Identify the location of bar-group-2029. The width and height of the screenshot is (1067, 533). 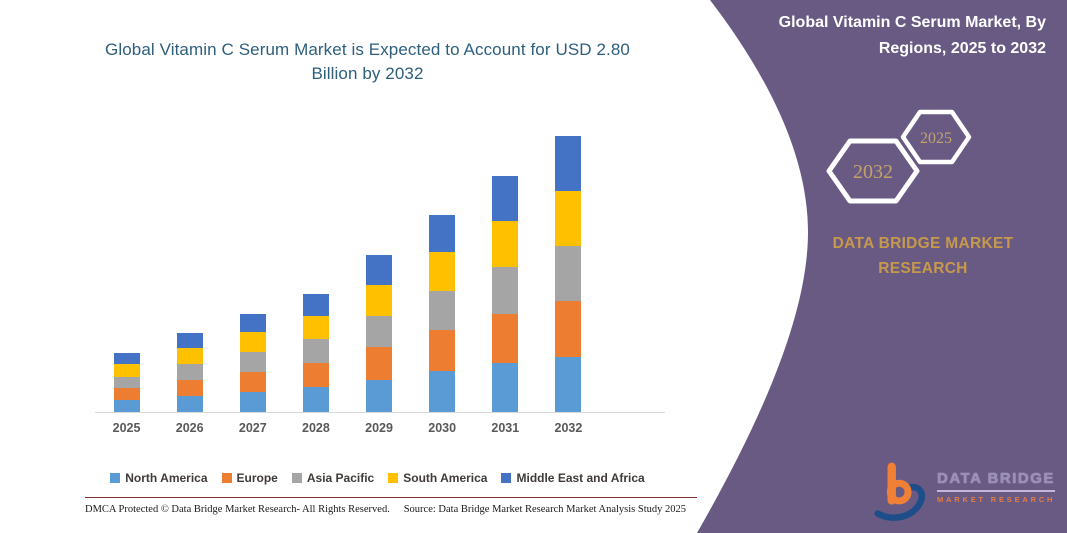
(379, 272).